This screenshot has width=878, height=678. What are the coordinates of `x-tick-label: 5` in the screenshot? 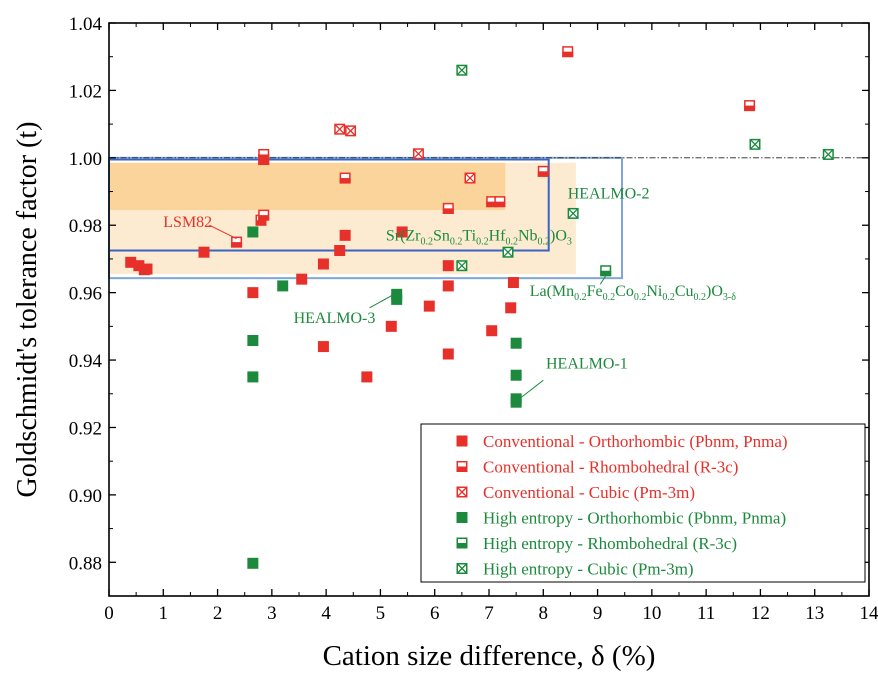 It's located at (381, 613).